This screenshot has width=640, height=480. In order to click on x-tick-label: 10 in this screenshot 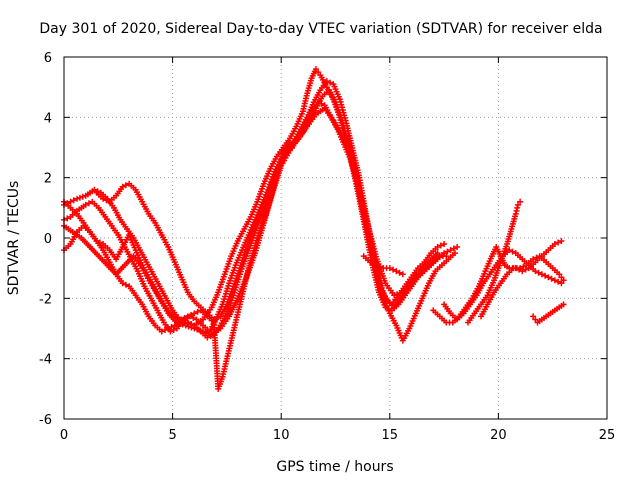, I will do `click(281, 435)`.